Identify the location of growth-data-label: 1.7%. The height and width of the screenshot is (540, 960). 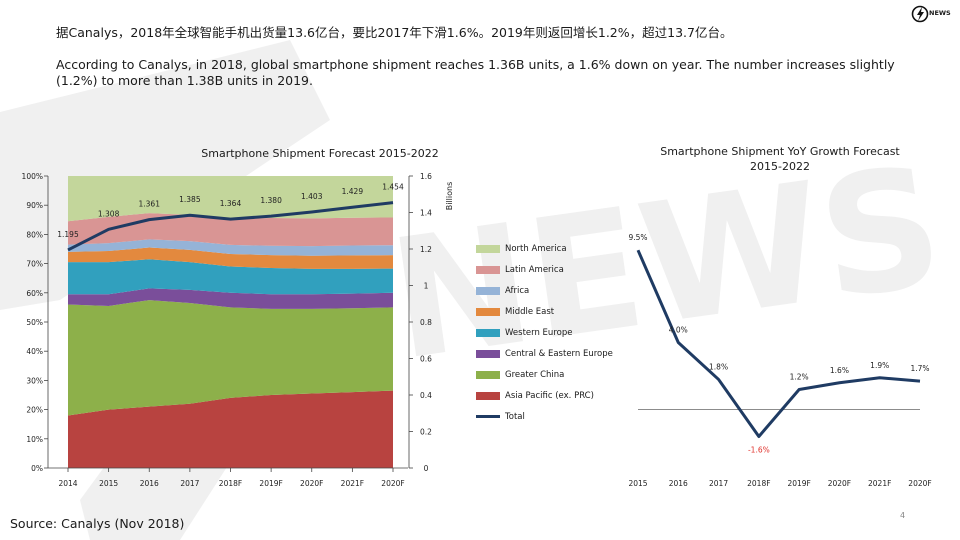
(919, 368).